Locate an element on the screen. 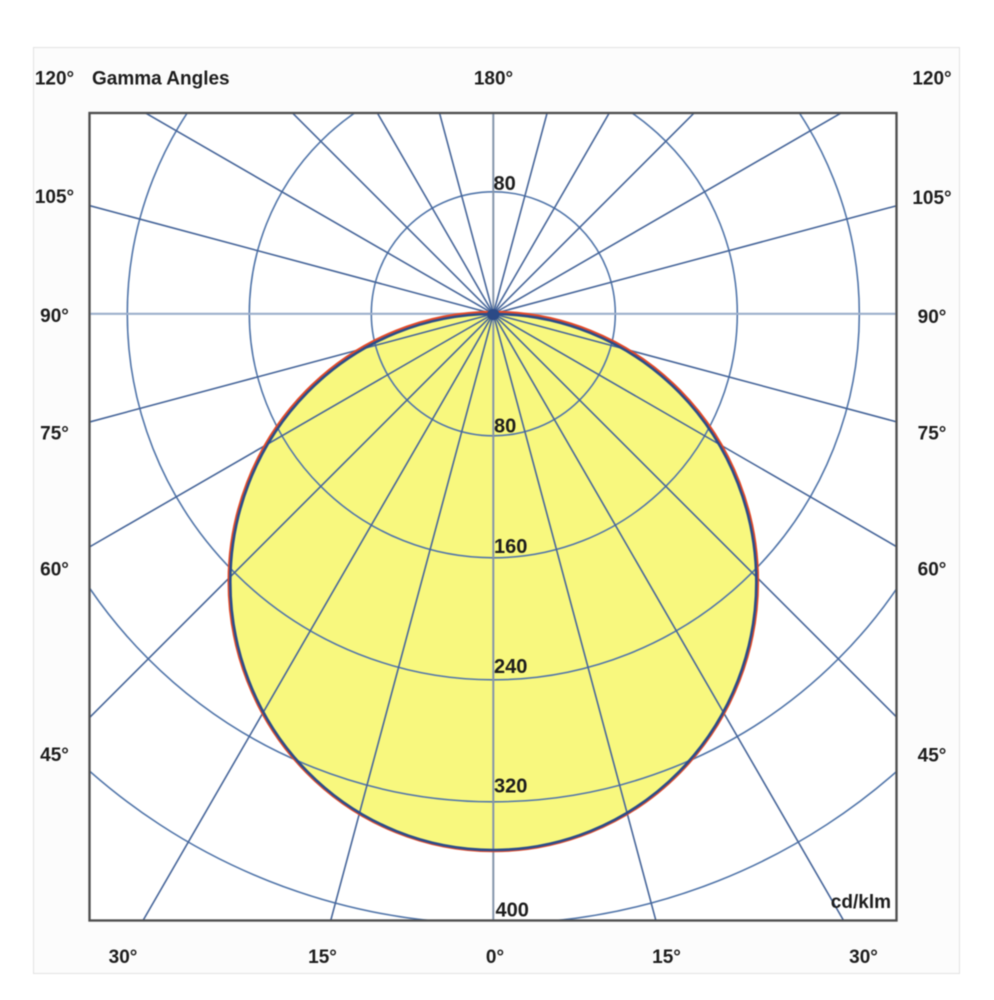  svg-text: 400 is located at coordinates (512, 910).